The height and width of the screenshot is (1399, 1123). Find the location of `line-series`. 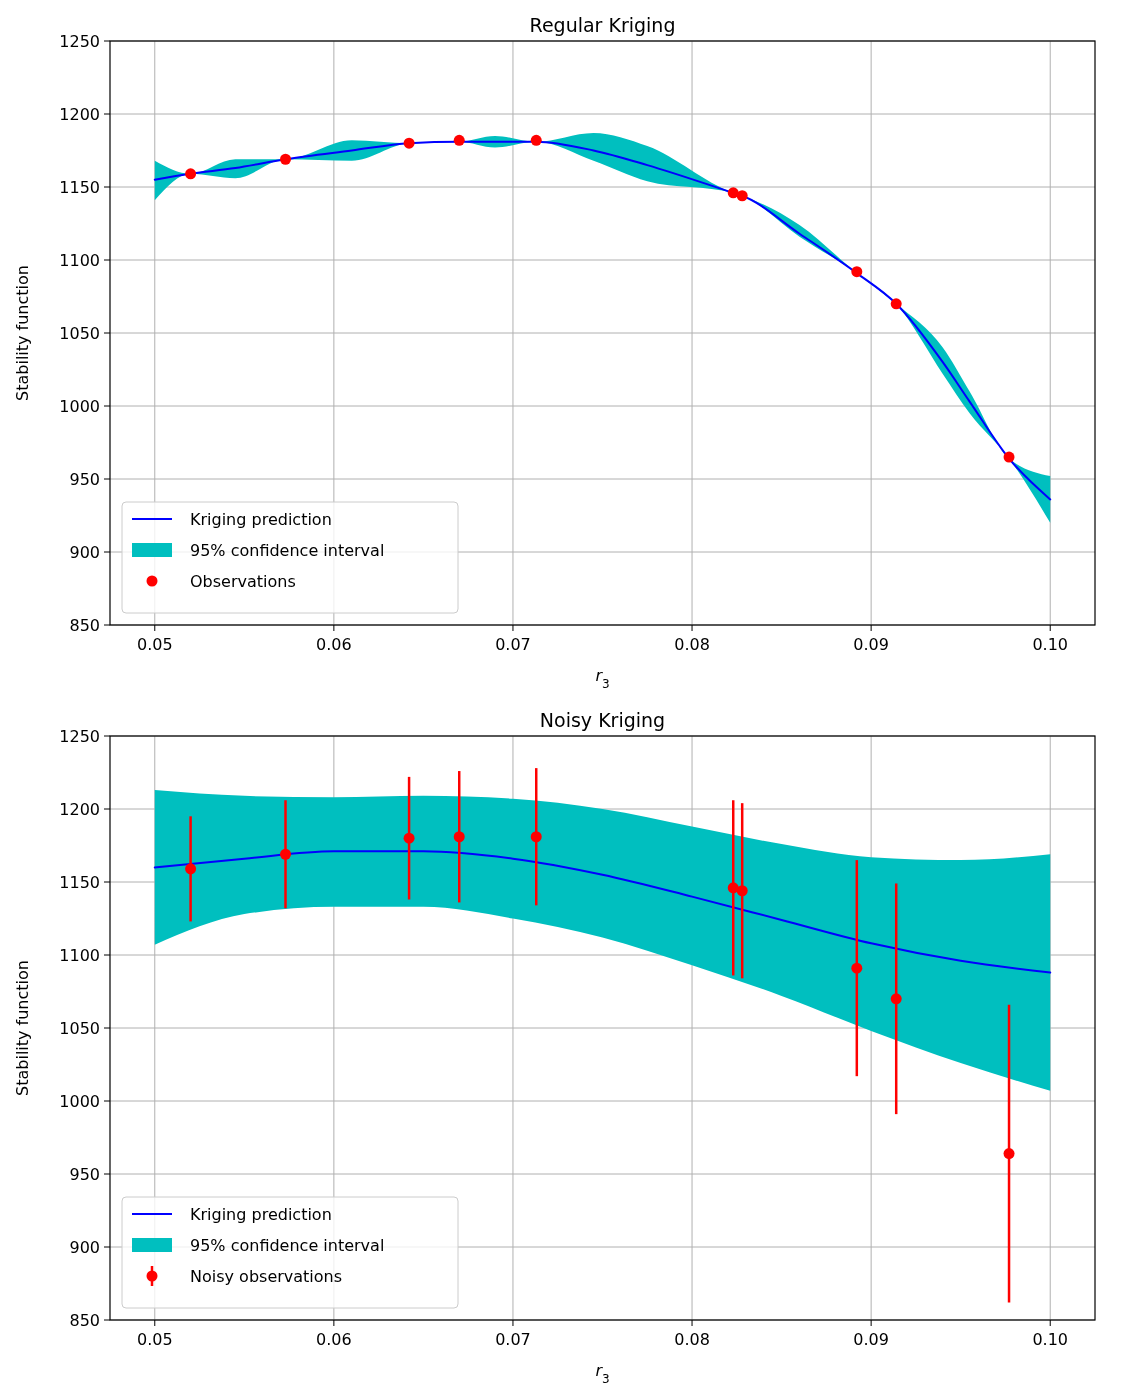

line-series is located at coordinates (602, 912).